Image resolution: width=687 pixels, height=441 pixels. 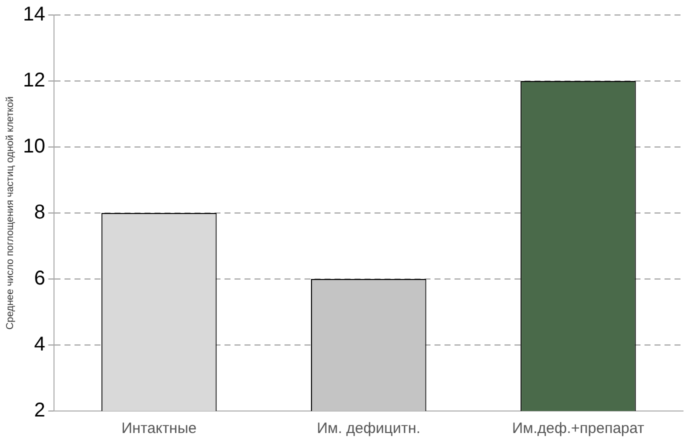 What do you see at coordinates (159, 429) in the screenshot?
I see `x-tick-label: Интактные` at bounding box center [159, 429].